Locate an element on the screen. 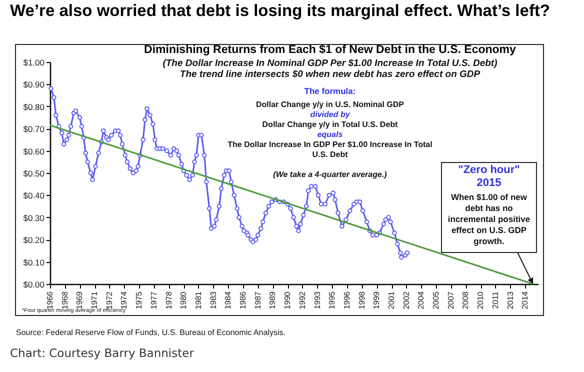  y-tick-label: $0.20 is located at coordinates (34, 240).